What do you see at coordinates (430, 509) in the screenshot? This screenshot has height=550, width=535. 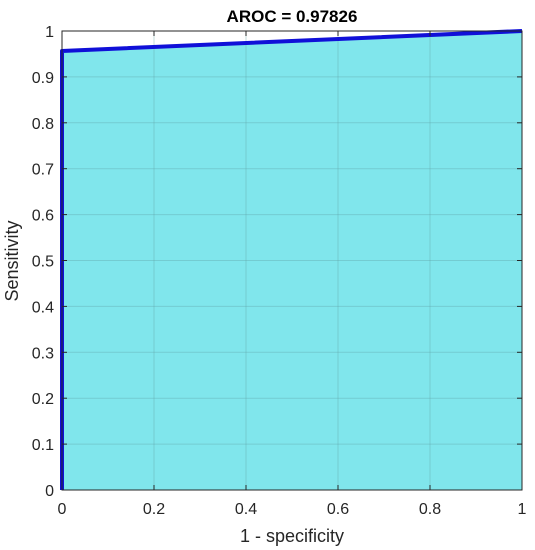 I see `x-tick-label: 0.8` at bounding box center [430, 509].